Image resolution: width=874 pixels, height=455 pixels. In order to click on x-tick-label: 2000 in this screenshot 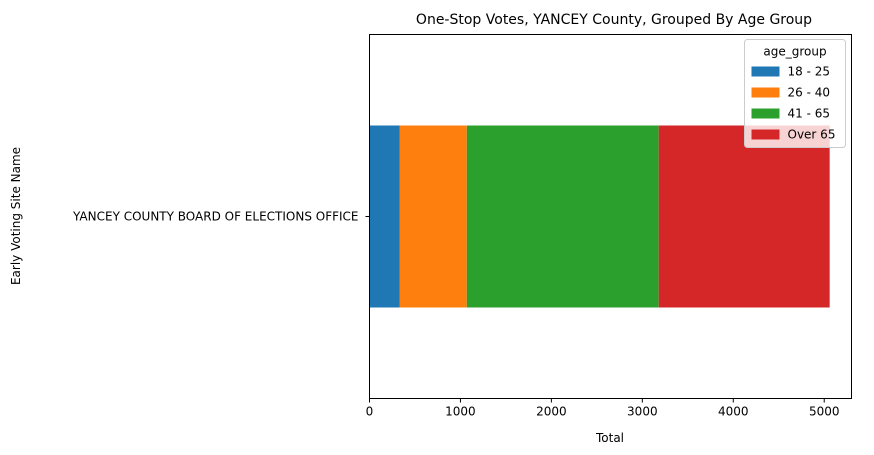, I will do `click(551, 412)`.